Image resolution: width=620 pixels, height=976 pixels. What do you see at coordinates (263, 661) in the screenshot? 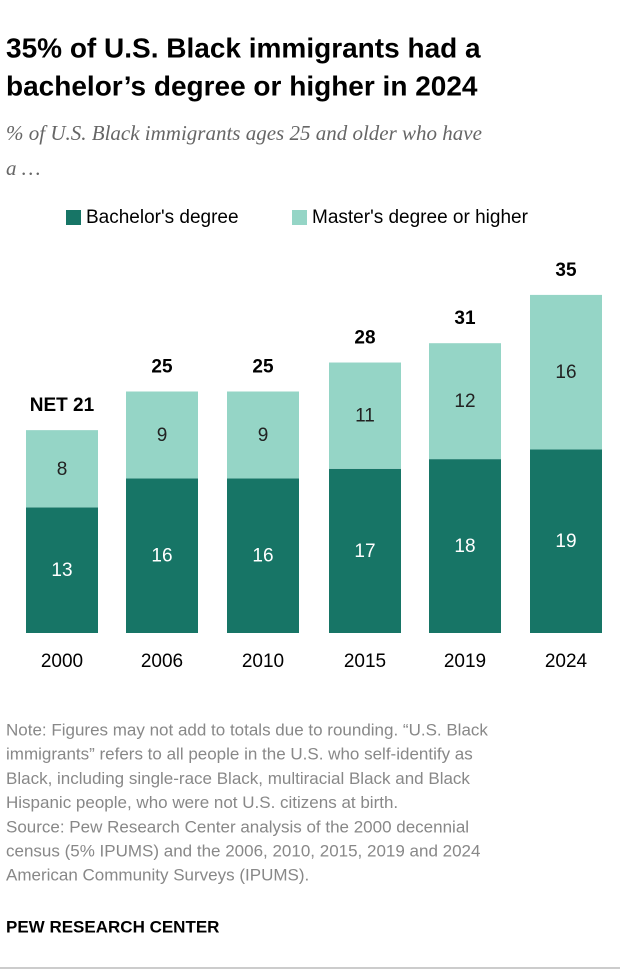
I see `x-tick-label: 2010` at bounding box center [263, 661].